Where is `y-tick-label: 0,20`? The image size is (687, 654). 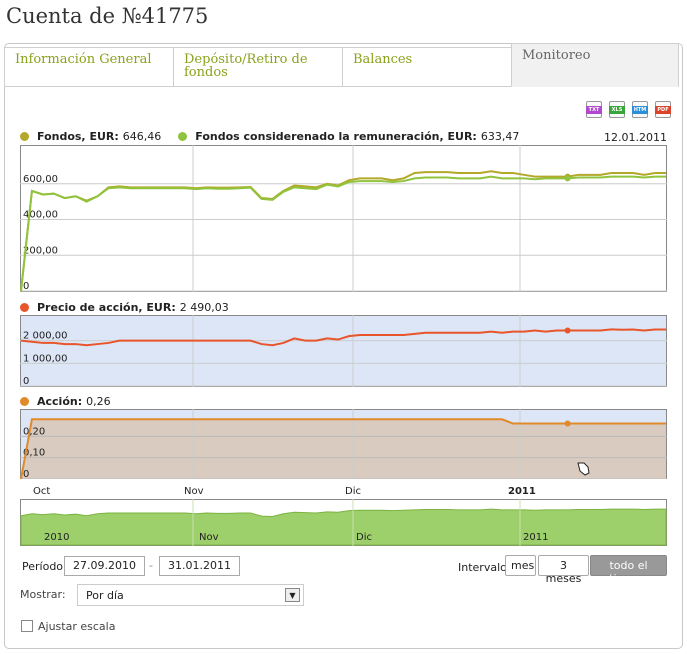 y-tick-label: 0,20 is located at coordinates (34, 431).